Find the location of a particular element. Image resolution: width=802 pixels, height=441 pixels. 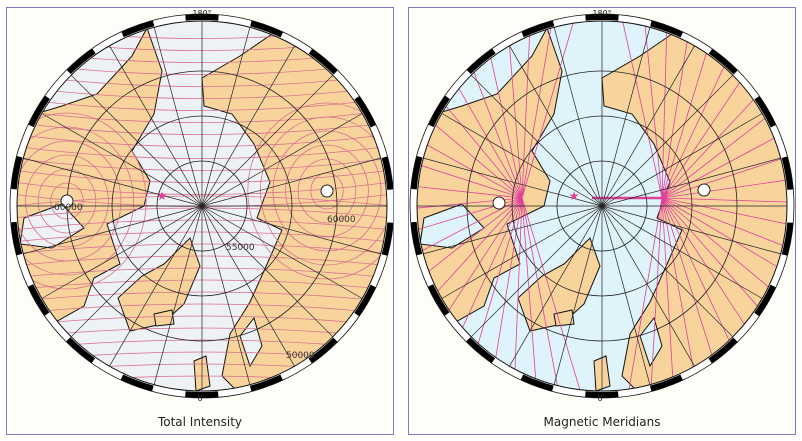

contour-label: 55000 is located at coordinates (240, 248).